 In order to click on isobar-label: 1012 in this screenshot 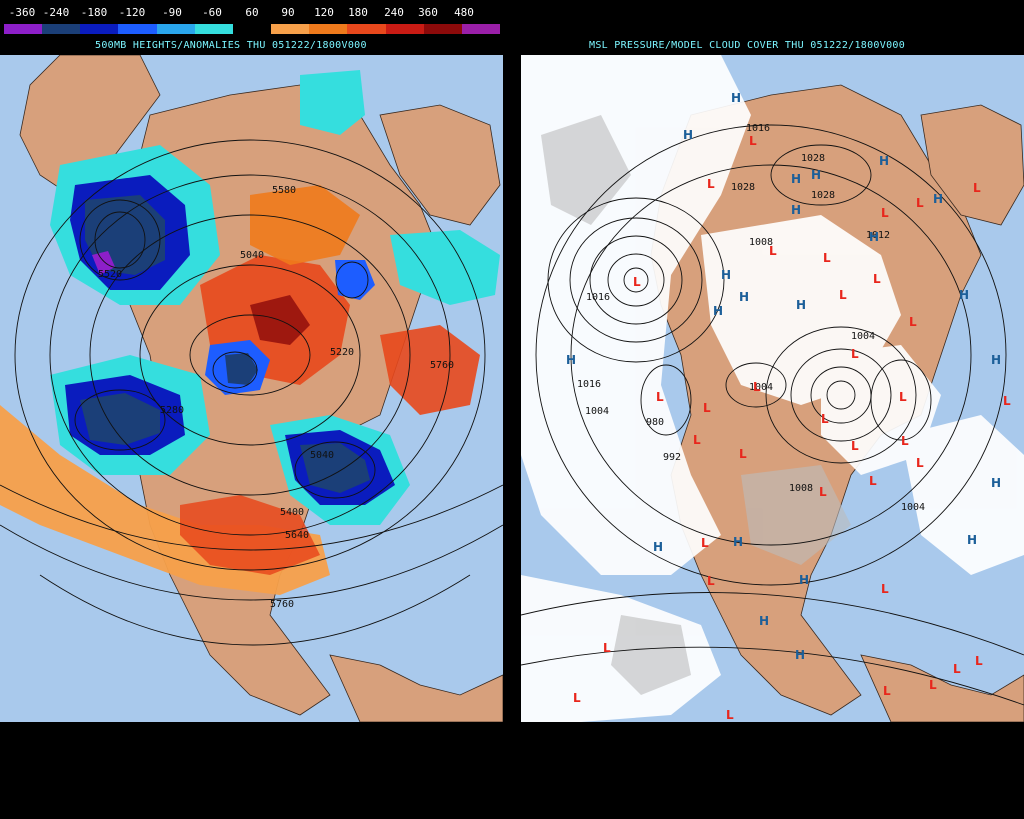, I will do `click(878, 235)`.